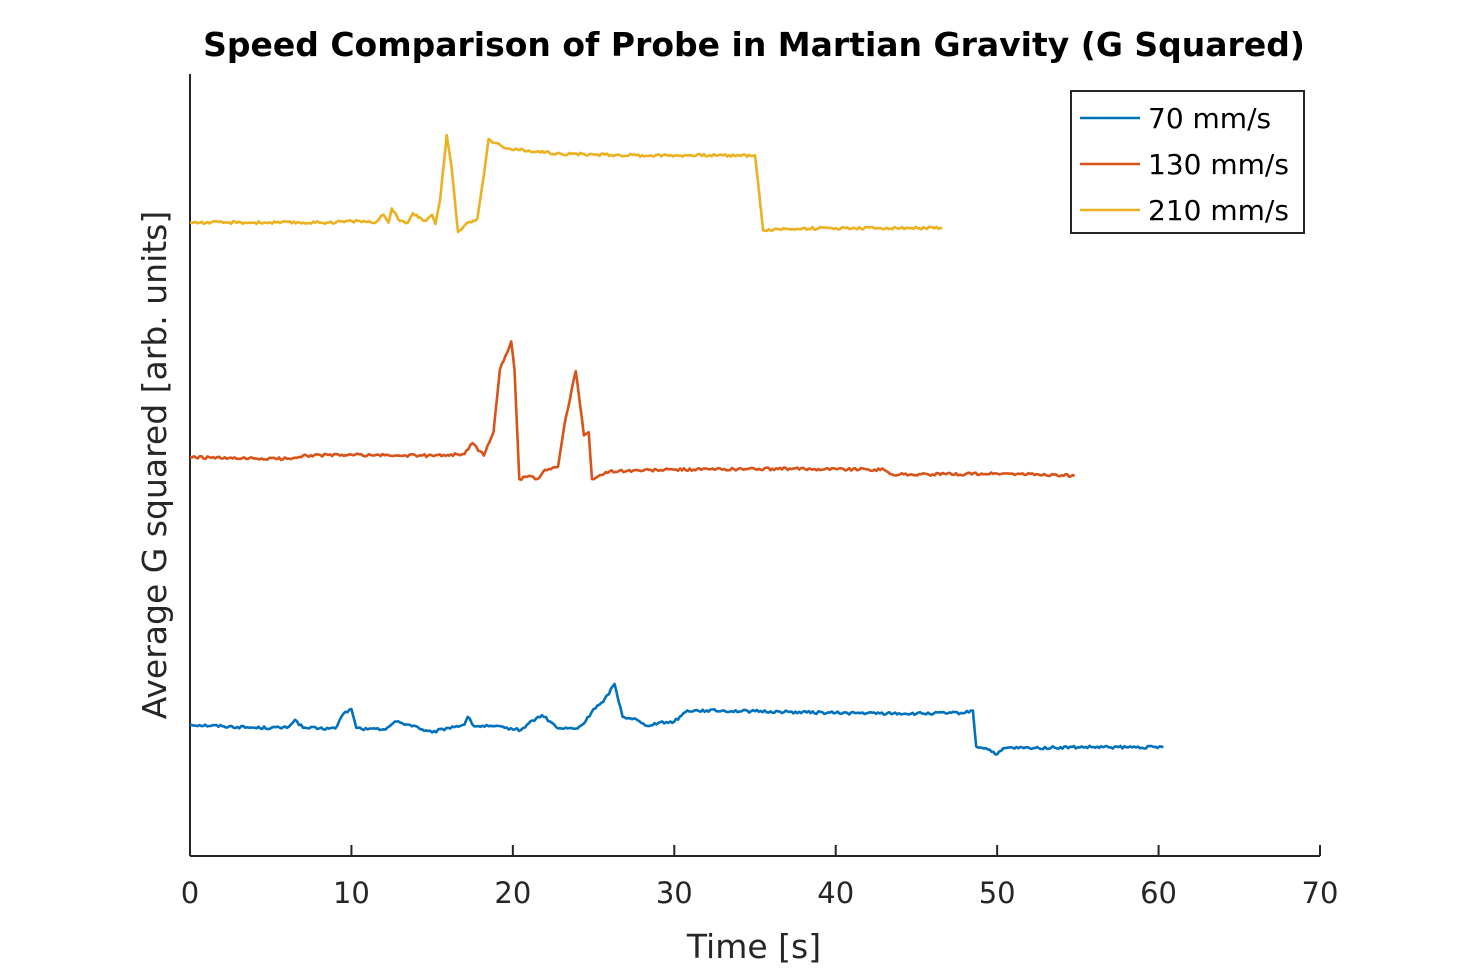 The height and width of the screenshot is (973, 1459). What do you see at coordinates (351, 893) in the screenshot?
I see `x-tick-label: 10` at bounding box center [351, 893].